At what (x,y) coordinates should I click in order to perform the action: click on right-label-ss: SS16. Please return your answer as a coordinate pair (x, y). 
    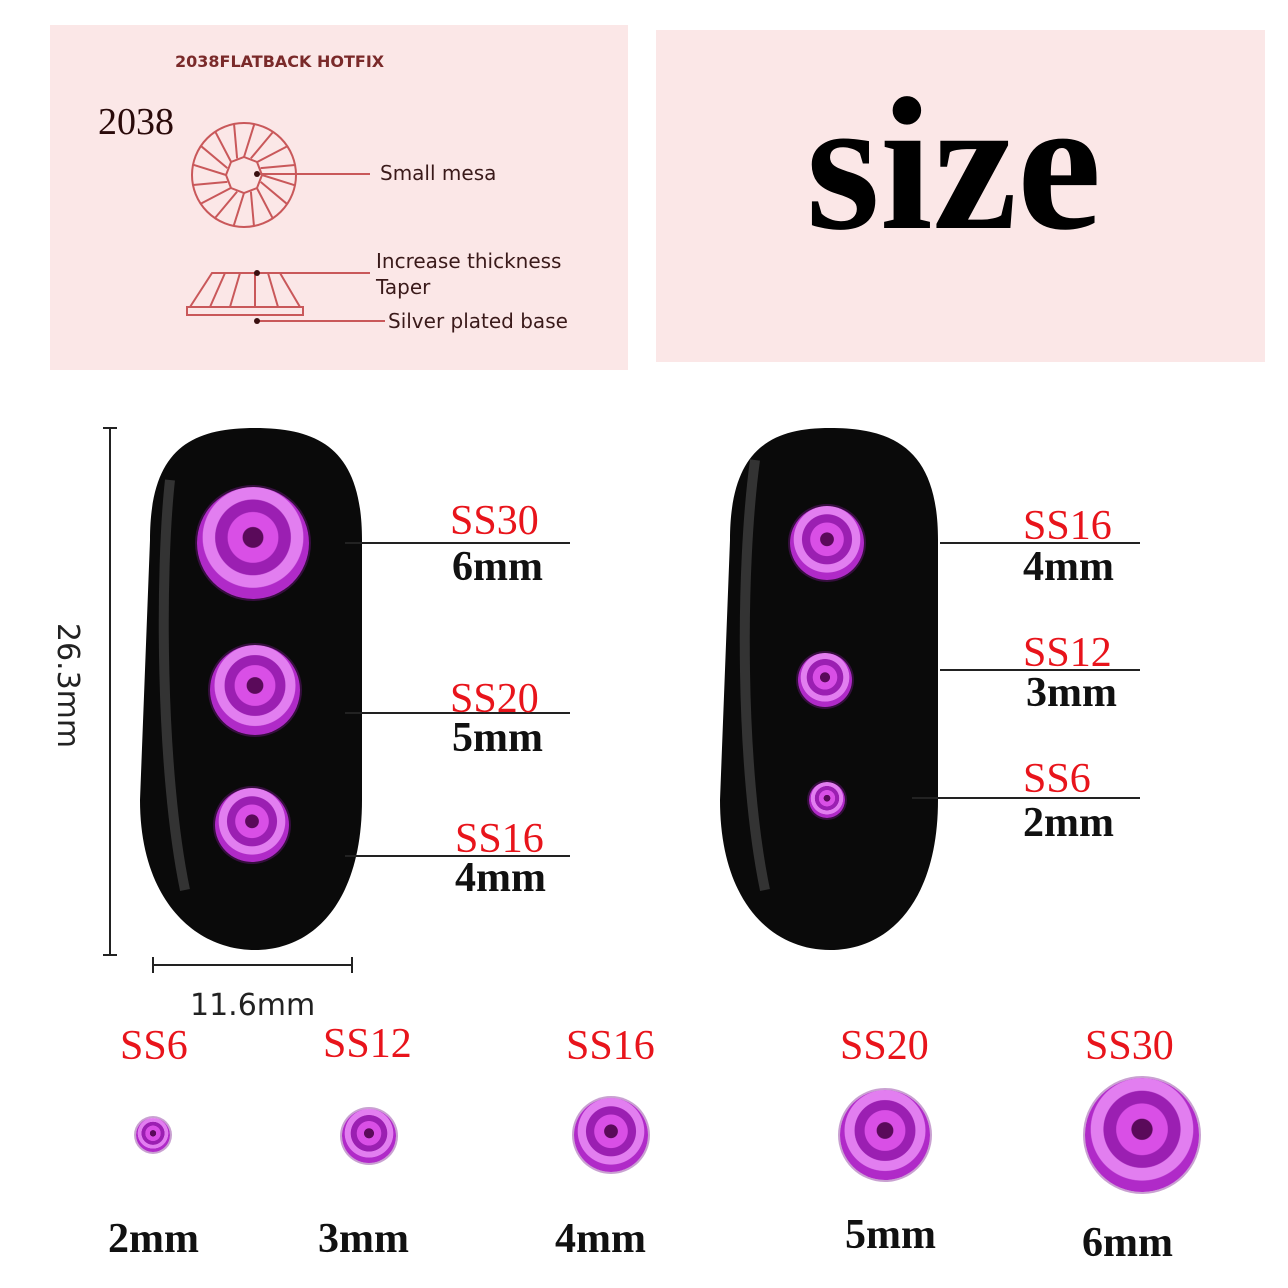
    Looking at the image, I should click on (1067, 526).